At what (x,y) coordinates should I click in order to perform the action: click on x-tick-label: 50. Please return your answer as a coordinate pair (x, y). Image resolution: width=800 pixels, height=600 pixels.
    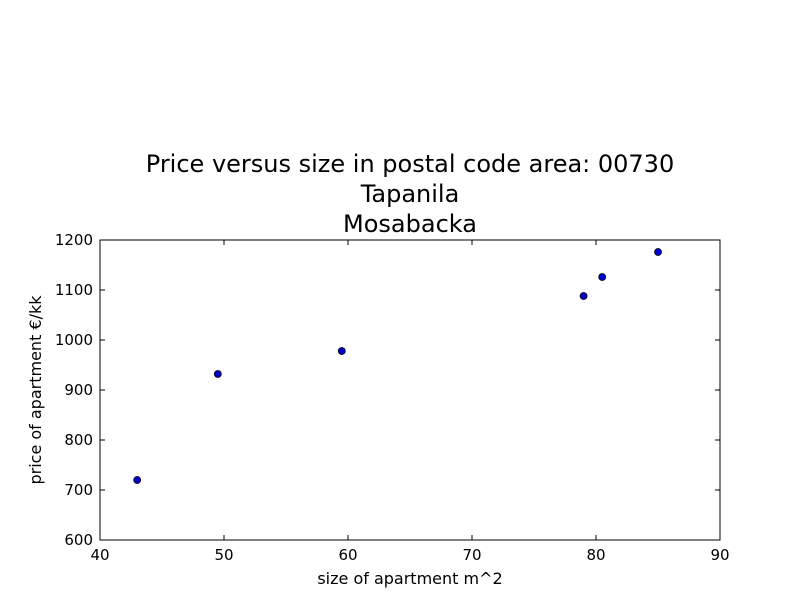
    Looking at the image, I should click on (223, 555).